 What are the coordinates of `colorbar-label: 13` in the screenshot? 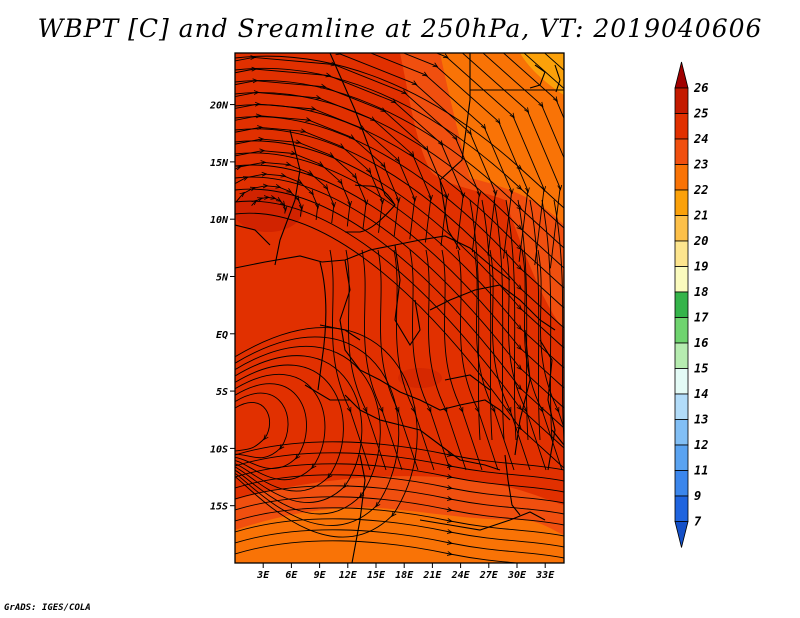 It's located at (701, 420).